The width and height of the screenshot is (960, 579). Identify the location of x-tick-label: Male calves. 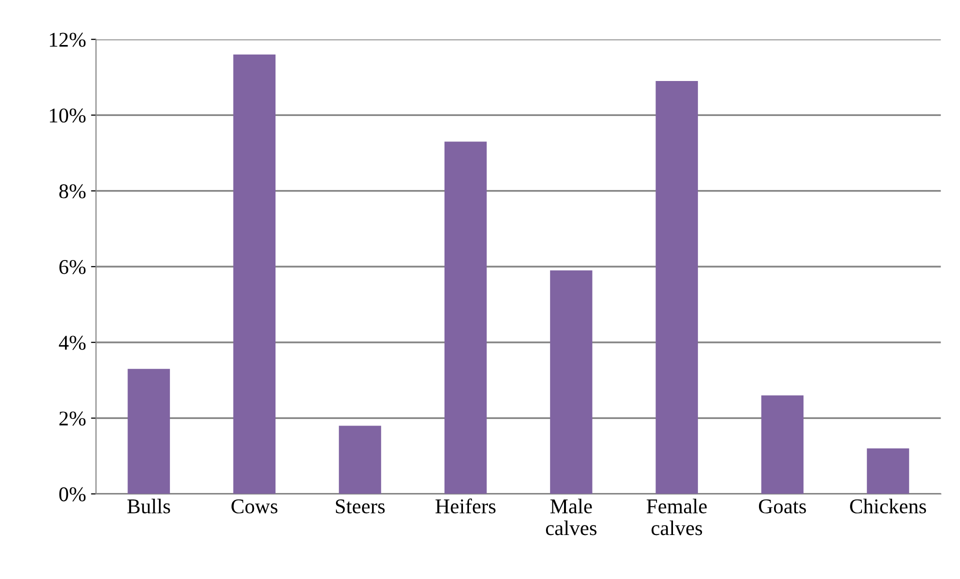
(571, 517).